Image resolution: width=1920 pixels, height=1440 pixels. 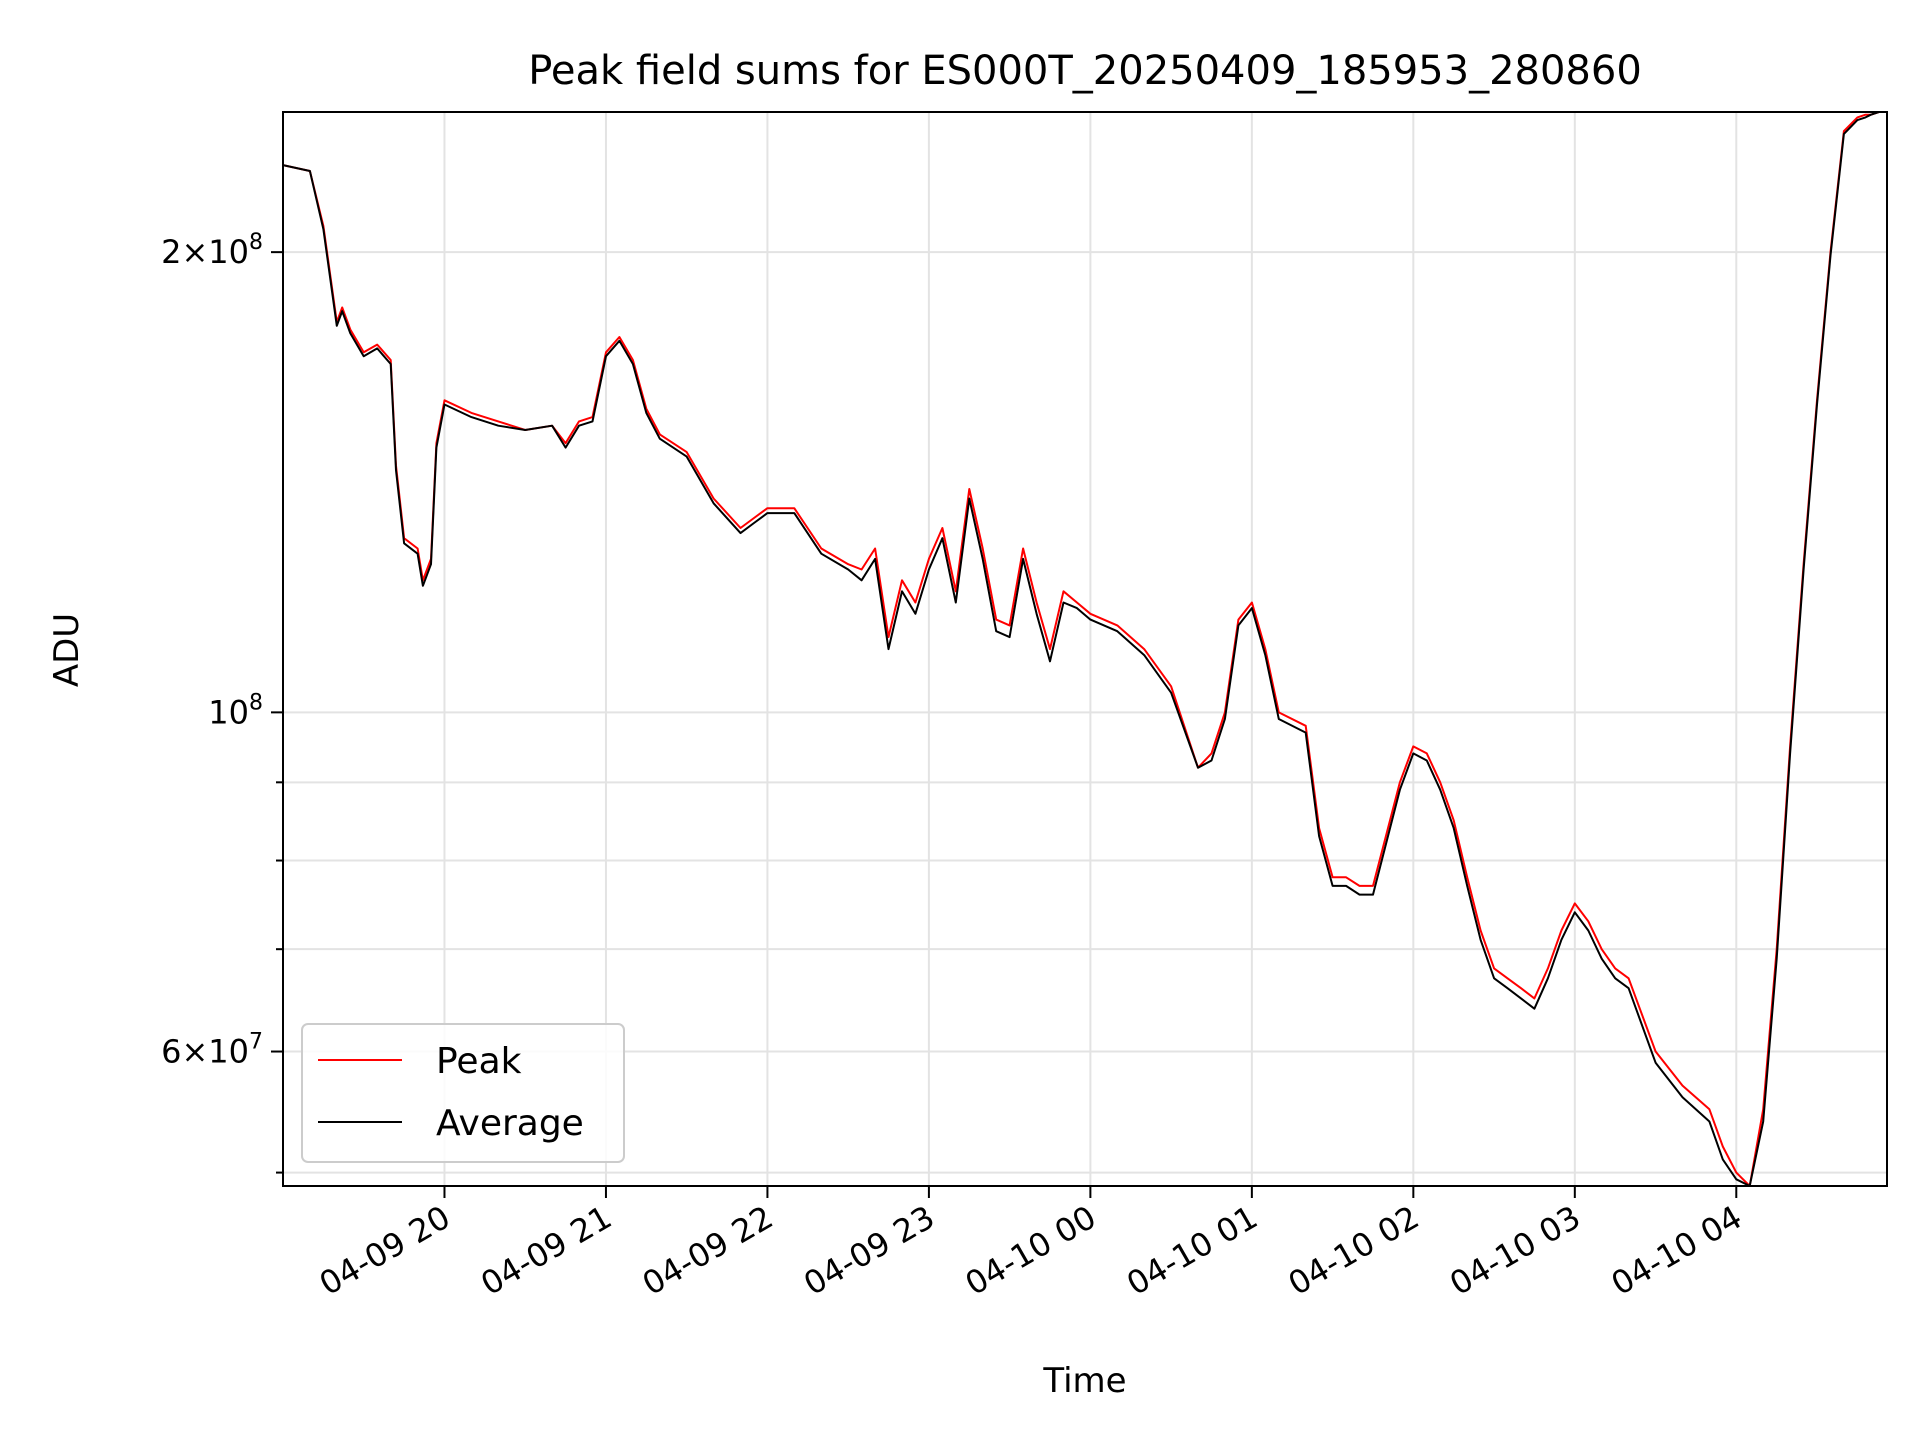 I want to click on legend-label-peak: Peak, so click(x=479, y=1061).